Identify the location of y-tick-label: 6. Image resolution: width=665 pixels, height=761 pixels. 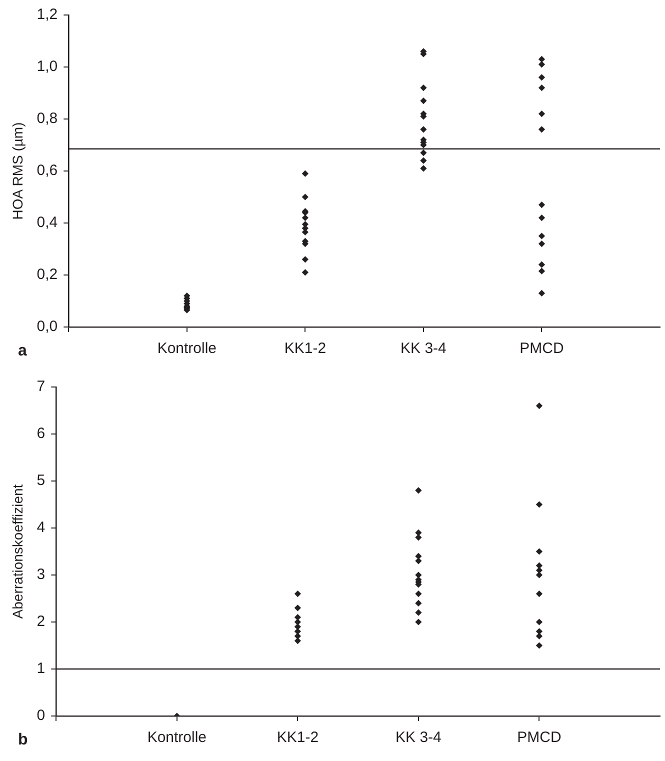
(41, 433).